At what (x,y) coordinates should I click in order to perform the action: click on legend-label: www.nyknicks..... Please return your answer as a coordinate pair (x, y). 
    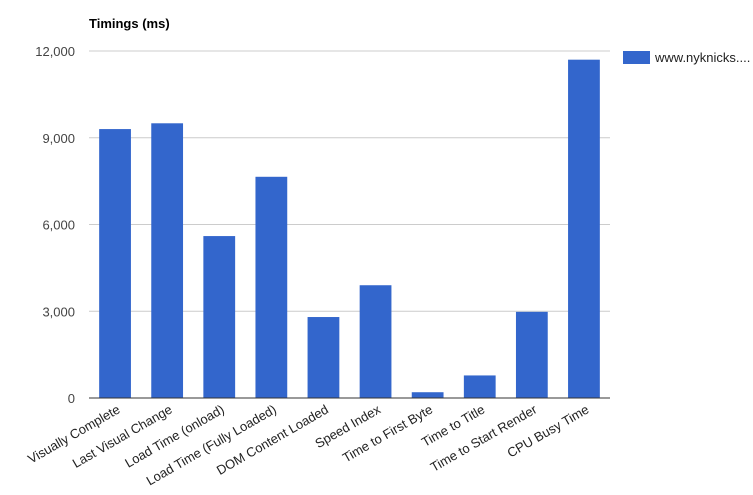
    Looking at the image, I should click on (702, 57).